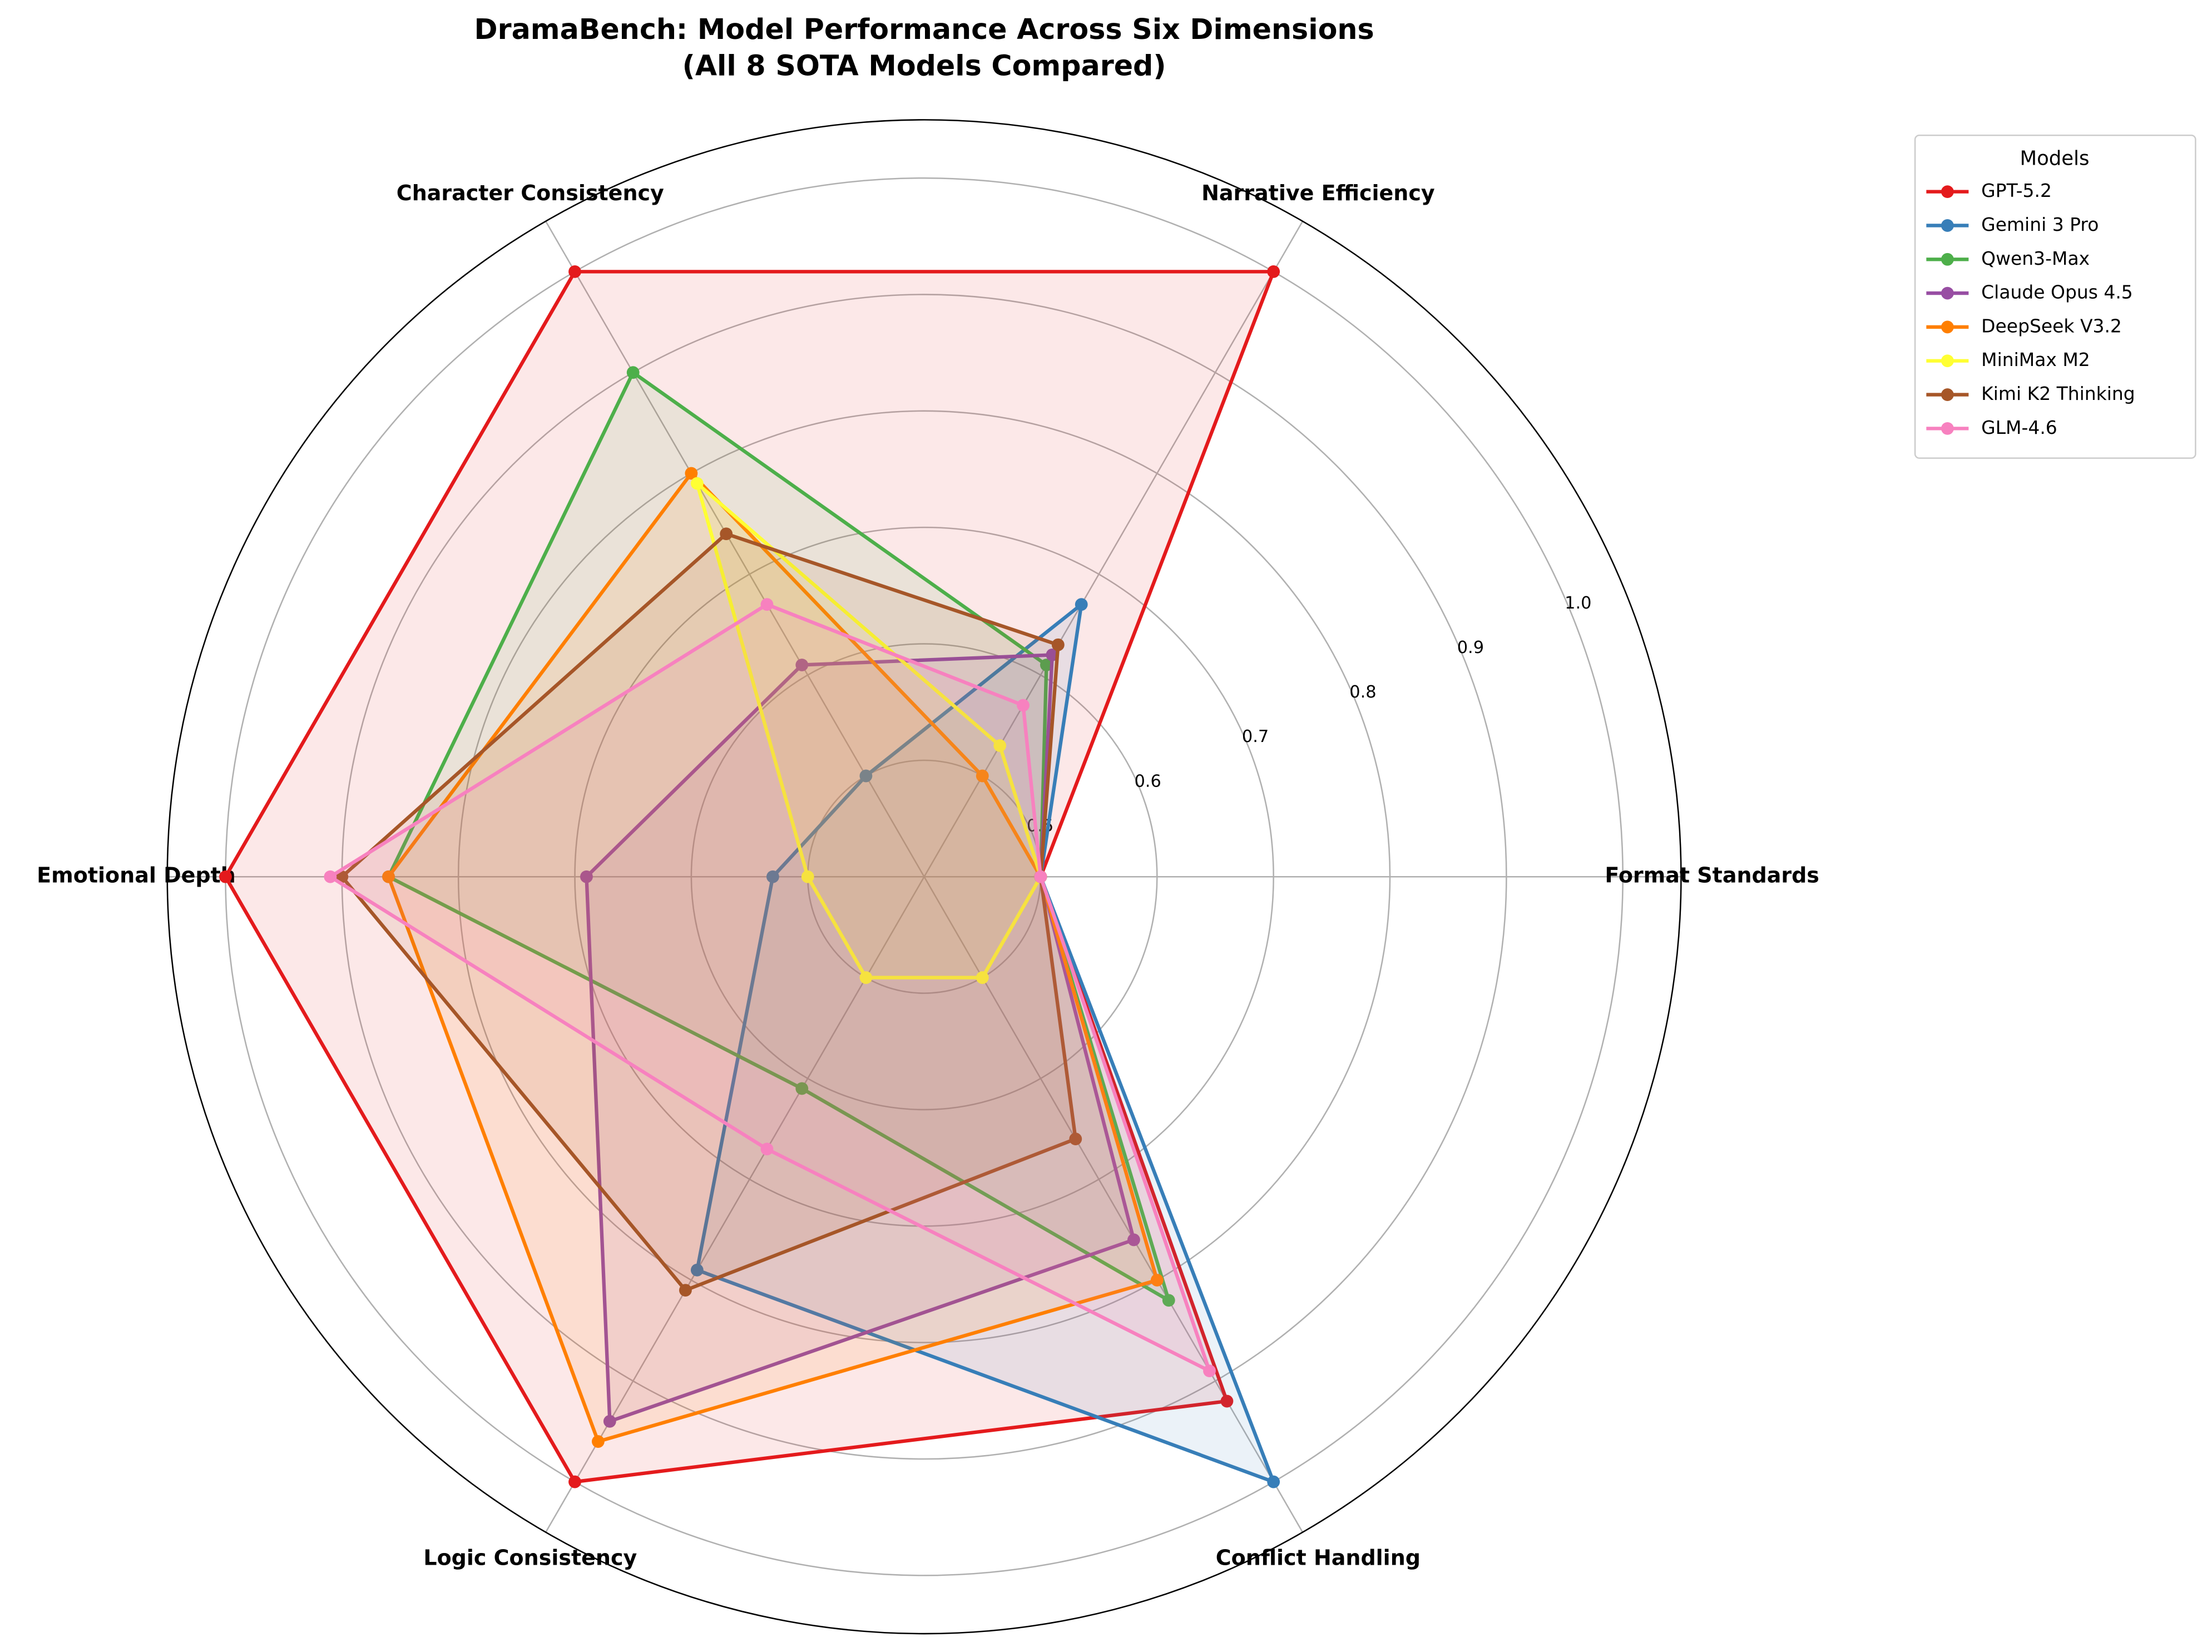  Describe the element at coordinates (1470, 647) in the screenshot. I see `r-tick-label: 0.9` at that location.